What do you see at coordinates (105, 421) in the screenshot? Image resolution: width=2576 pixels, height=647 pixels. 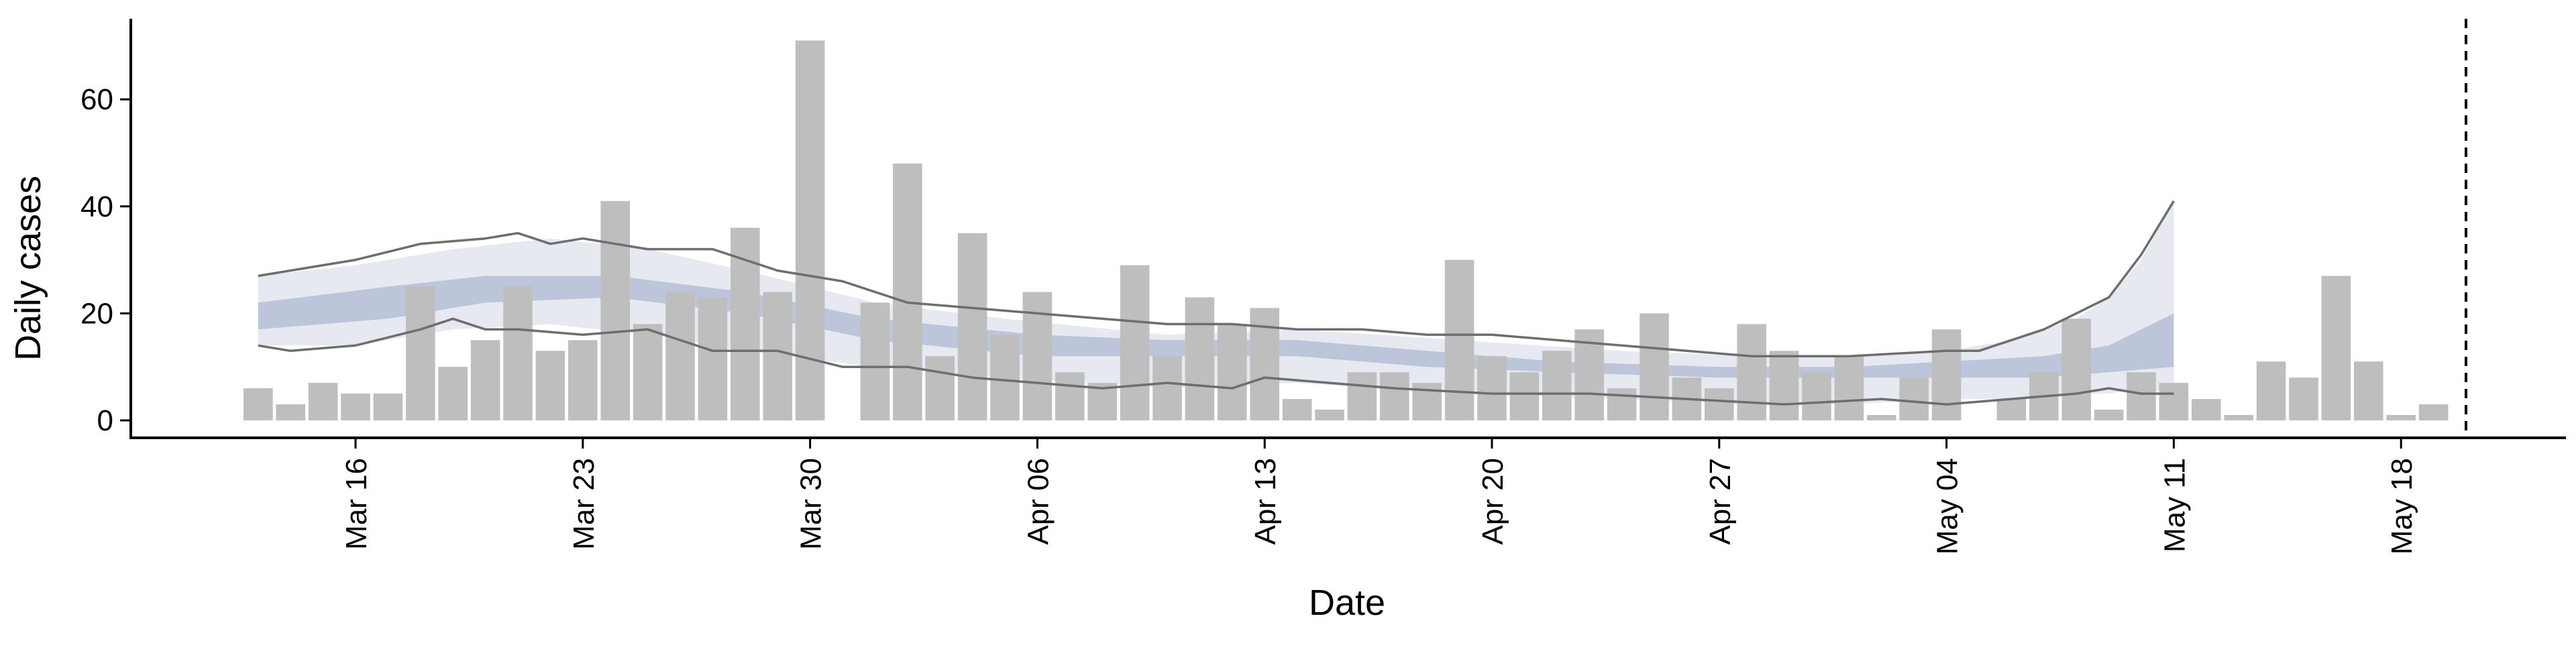 I see `y-tick-label: 0` at bounding box center [105, 421].